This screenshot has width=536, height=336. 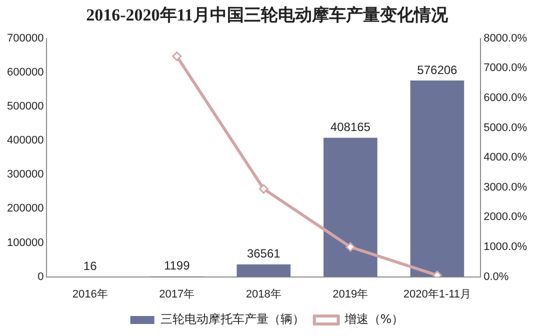 What do you see at coordinates (263, 253) in the screenshot?
I see `data-label: 36561` at bounding box center [263, 253].